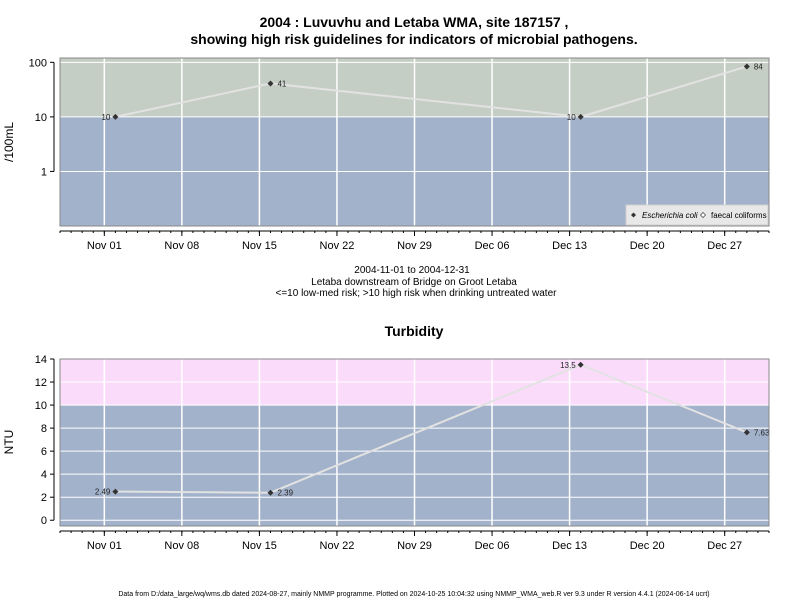  I want to click on legend-box, so click(697, 215).